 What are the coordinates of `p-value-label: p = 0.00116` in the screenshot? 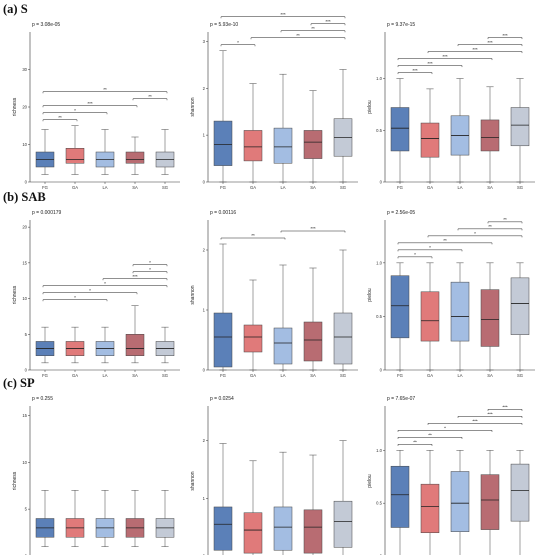 It's located at (223, 213).